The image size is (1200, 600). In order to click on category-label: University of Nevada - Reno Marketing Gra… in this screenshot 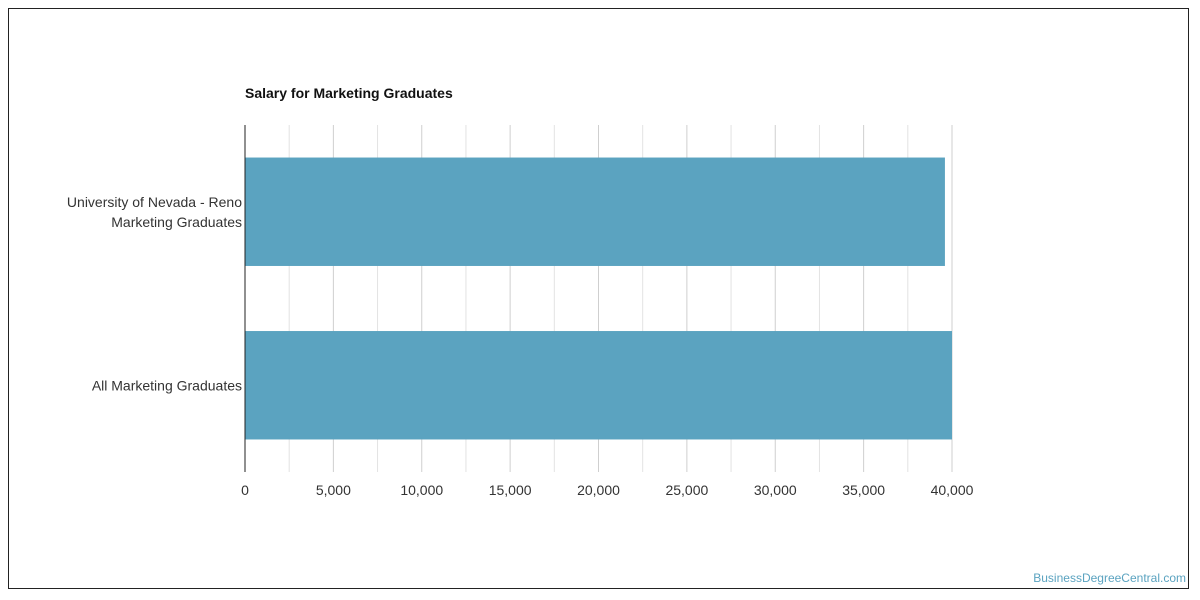, I will do `click(154, 212)`.